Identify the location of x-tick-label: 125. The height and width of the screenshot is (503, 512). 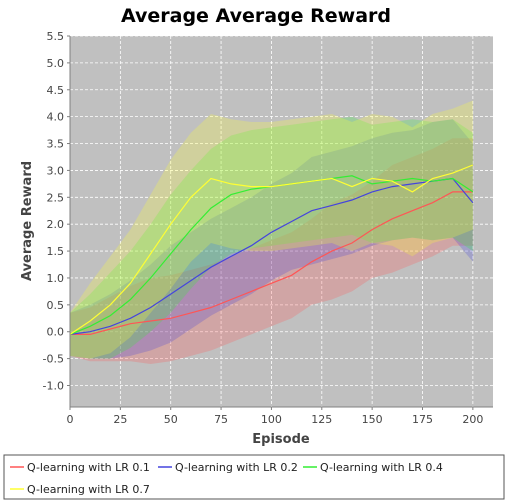
(321, 419).